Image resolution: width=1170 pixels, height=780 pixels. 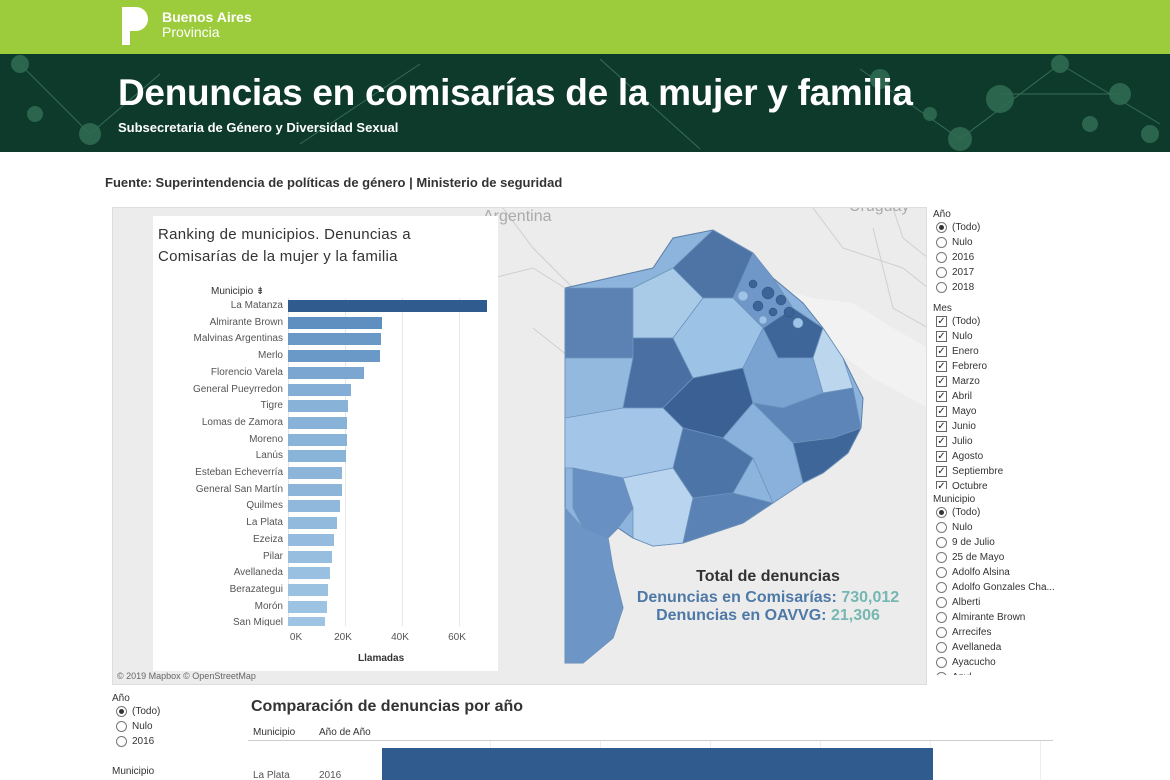 What do you see at coordinates (998, 381) in the screenshot?
I see `mes-option: ✓ Marzo` at bounding box center [998, 381].